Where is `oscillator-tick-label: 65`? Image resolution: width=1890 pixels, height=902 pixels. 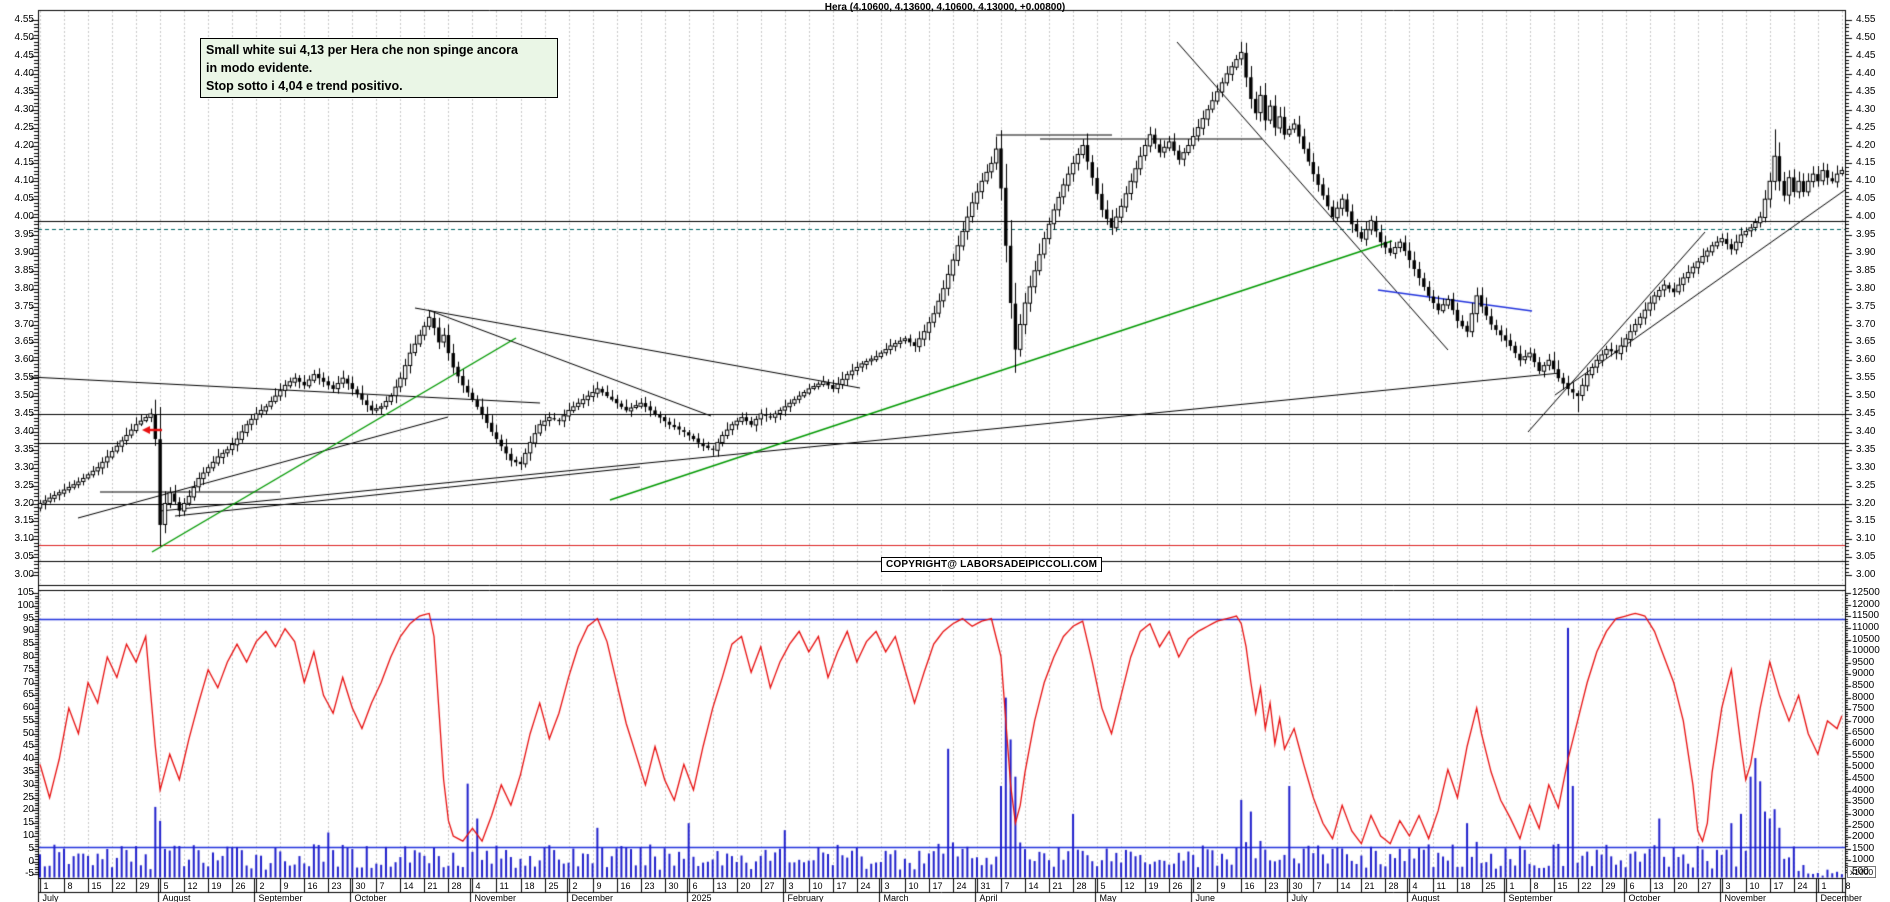
oscillator-tick-label: 65 is located at coordinates (28, 695).